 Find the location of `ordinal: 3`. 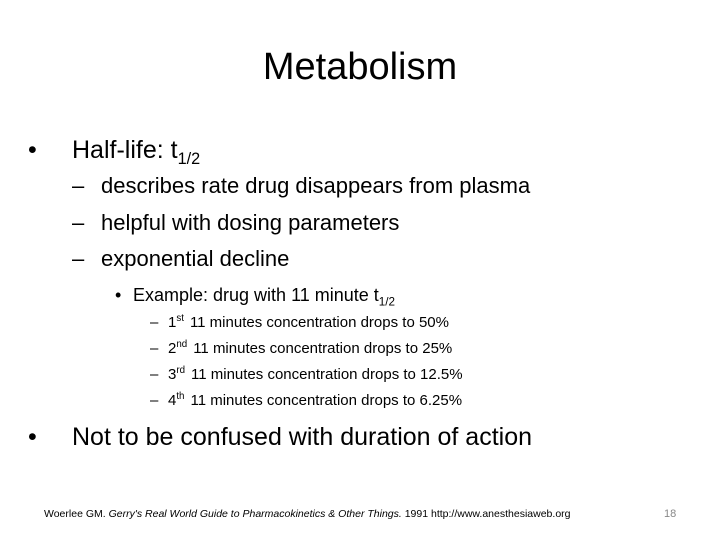

ordinal: 3 is located at coordinates (172, 374).